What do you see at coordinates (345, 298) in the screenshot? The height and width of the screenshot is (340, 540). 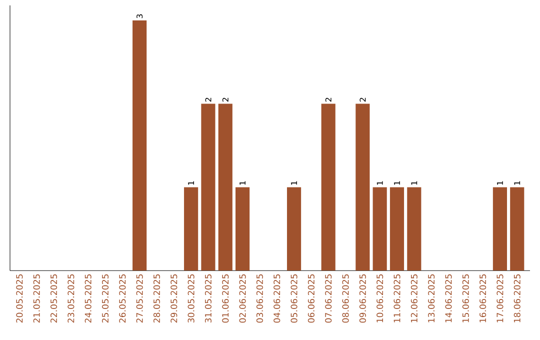 I see `x-tick-label: 08.06.2025` at bounding box center [345, 298].